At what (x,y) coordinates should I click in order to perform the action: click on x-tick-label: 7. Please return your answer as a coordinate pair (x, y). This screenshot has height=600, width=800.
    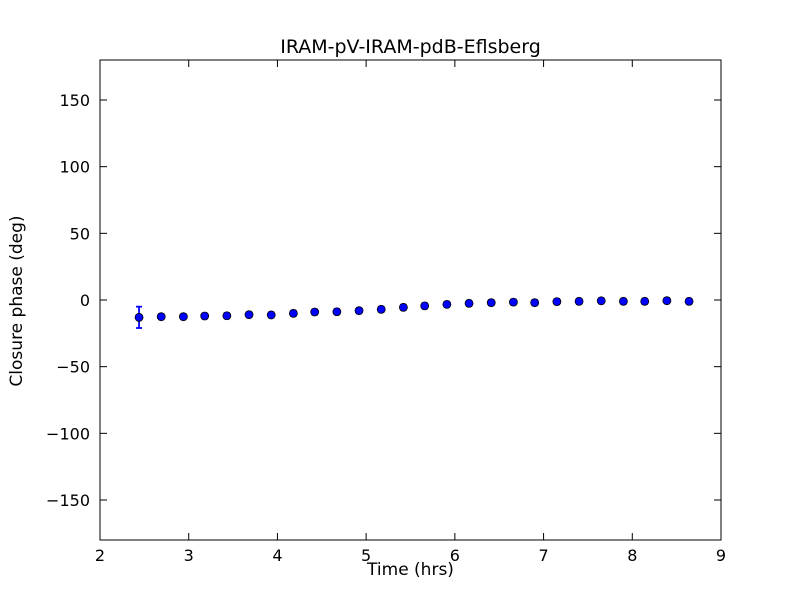
    Looking at the image, I should click on (543, 555).